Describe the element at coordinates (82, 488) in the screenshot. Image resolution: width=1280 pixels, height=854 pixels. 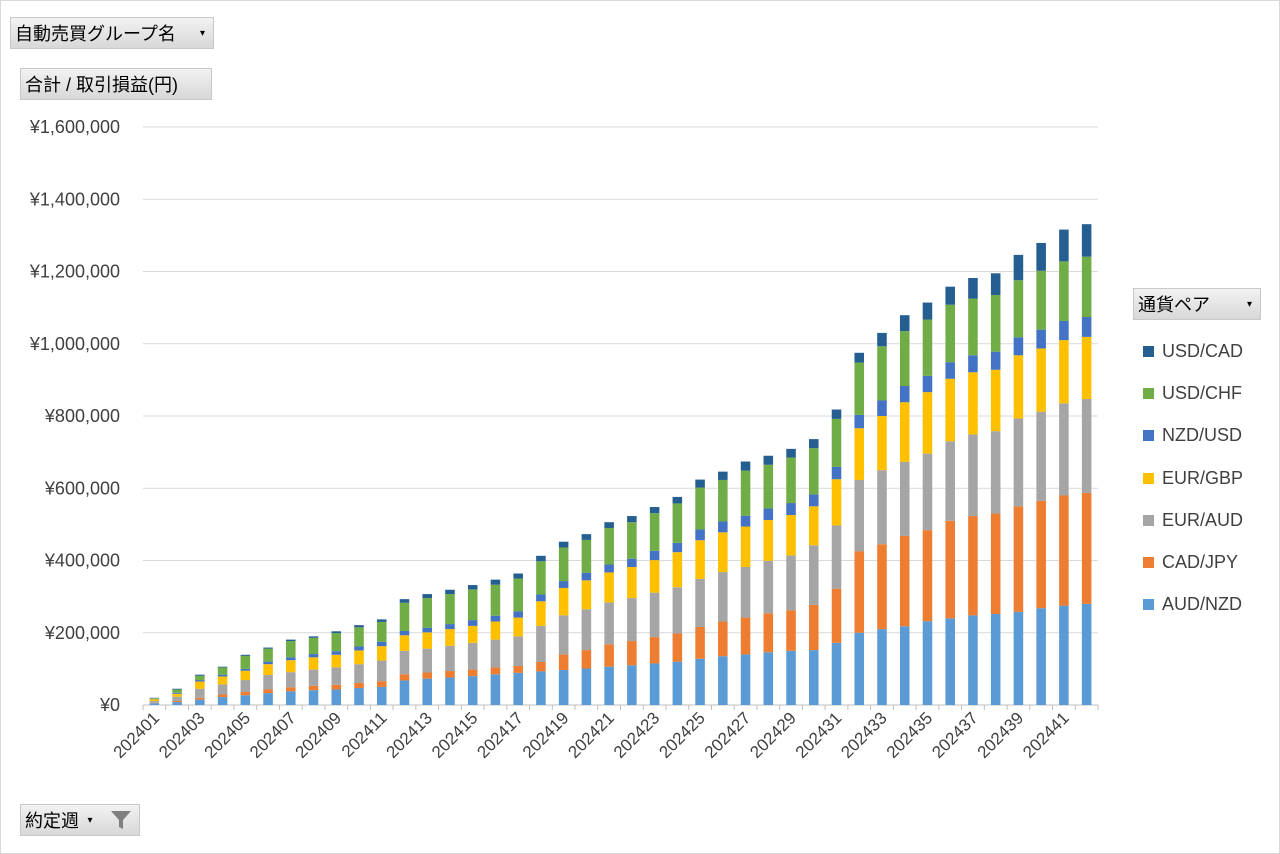
I see `y-tick-label: ¥600,000` at that location.